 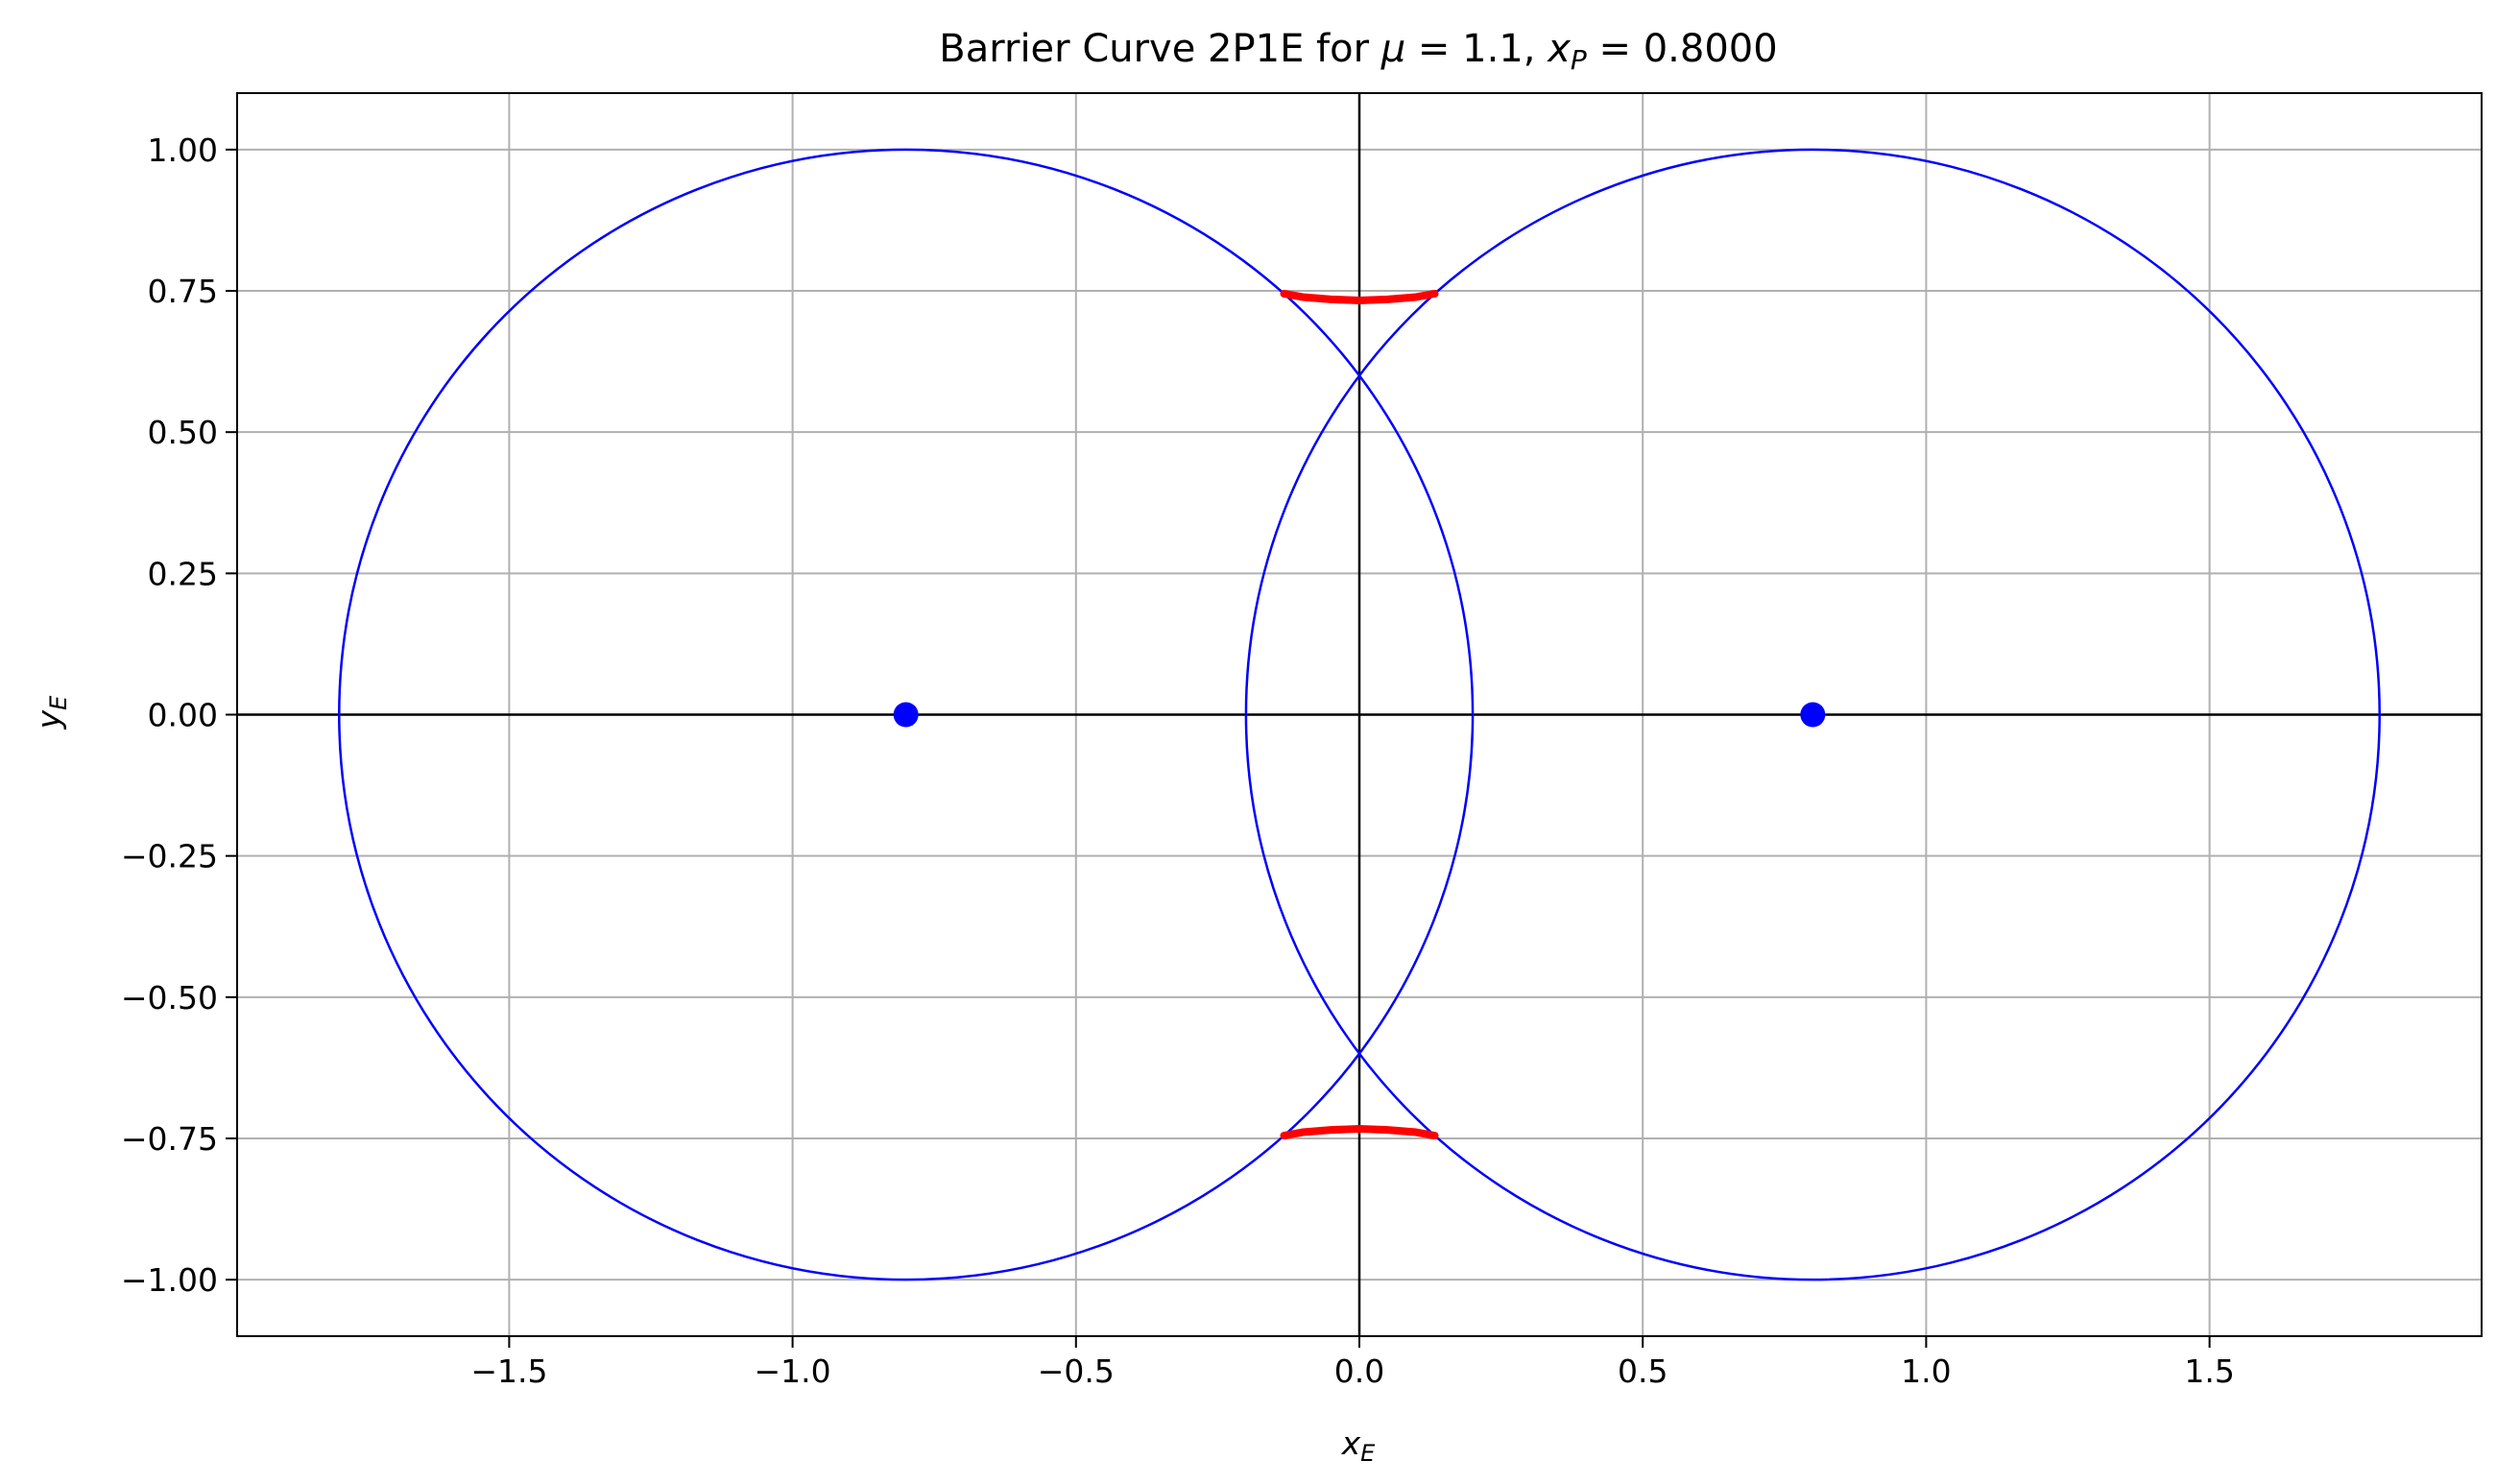 I want to click on y-tick-label: −0.25, so click(x=169, y=856).